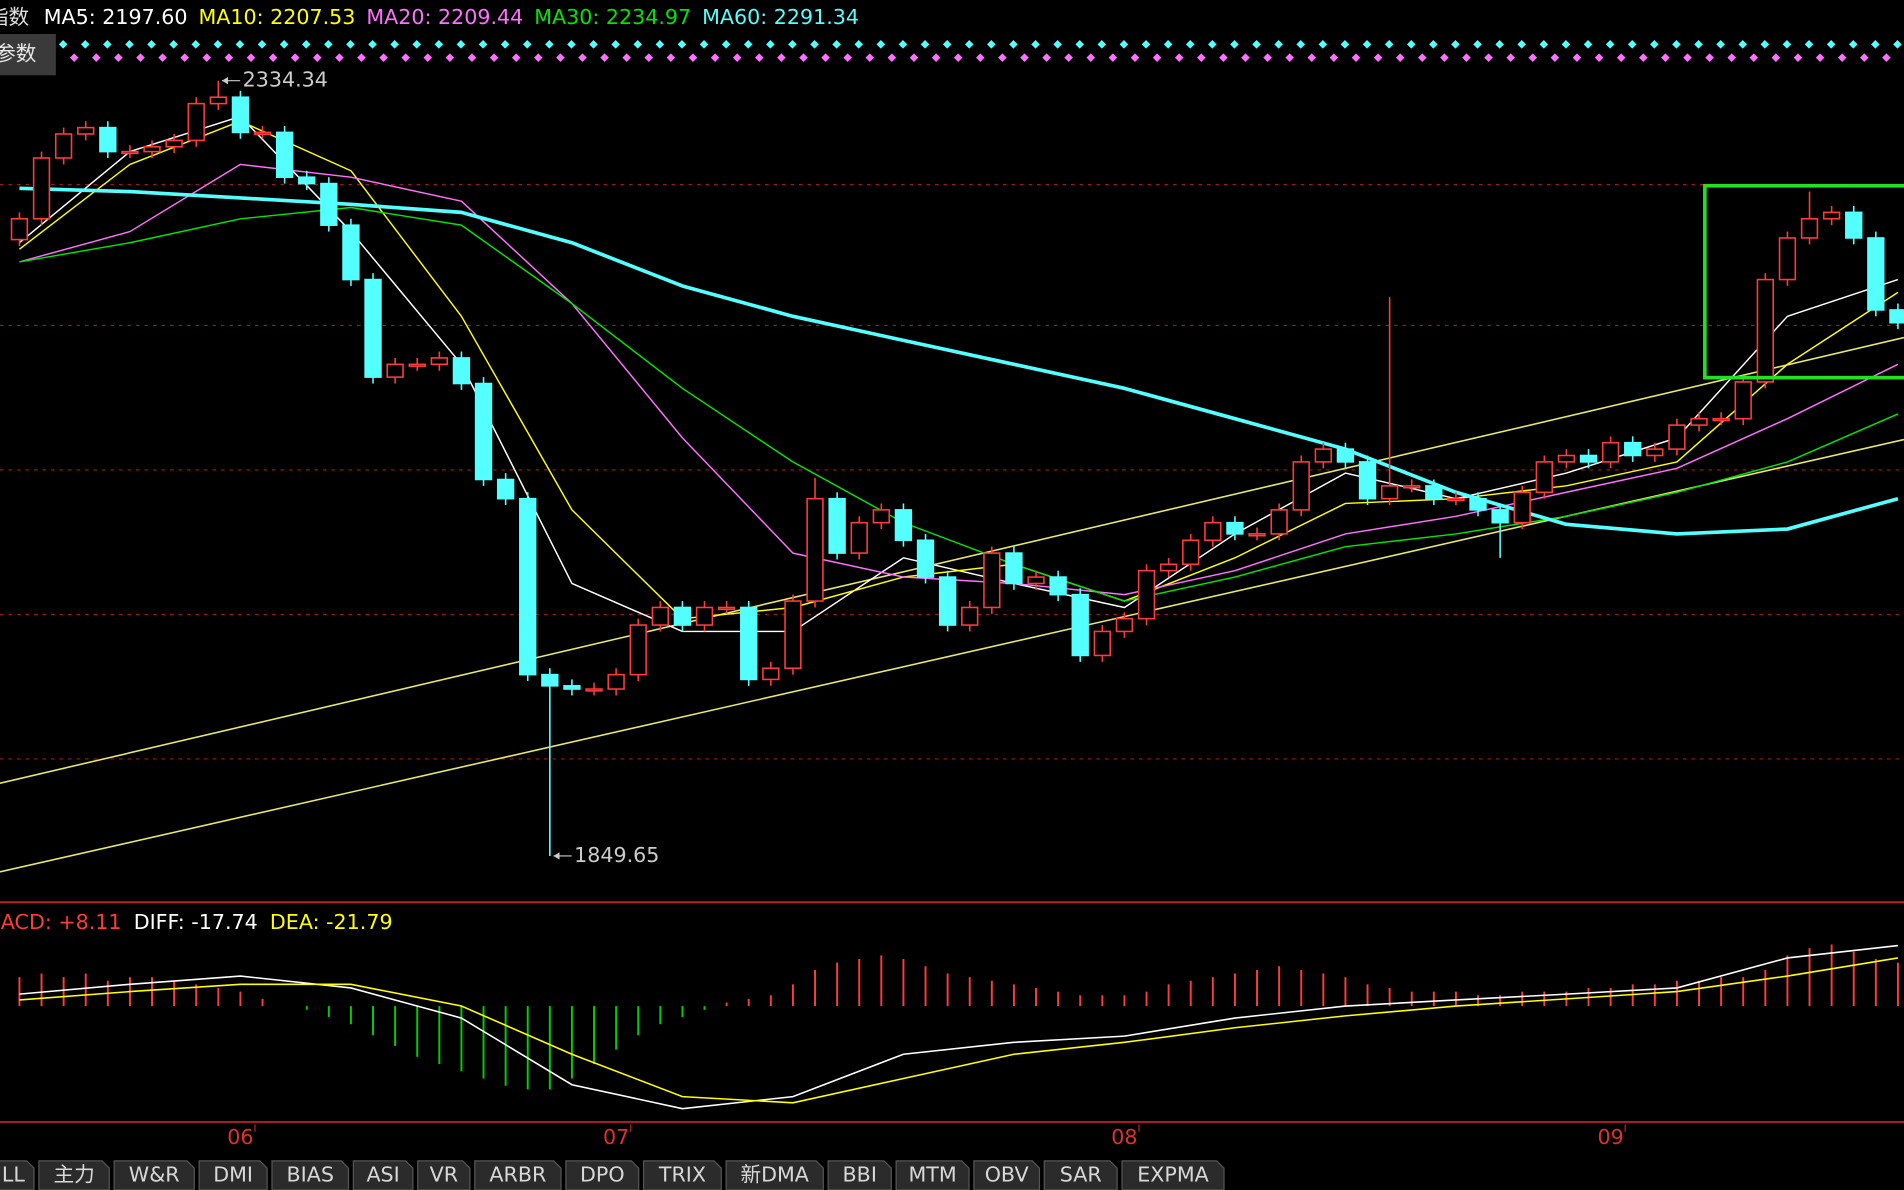 The height and width of the screenshot is (1190, 1904). Describe the element at coordinates (61, 922) in the screenshot. I see `macd-legend-entry: MACD: +8.11` at that location.